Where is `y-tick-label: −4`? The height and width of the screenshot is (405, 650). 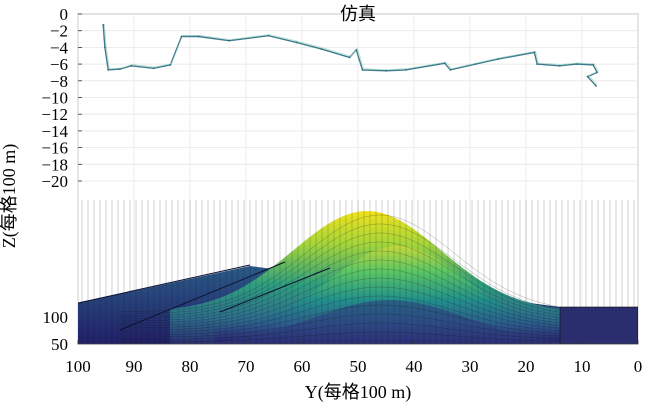 y-tick-label: −4 is located at coordinates (59, 47).